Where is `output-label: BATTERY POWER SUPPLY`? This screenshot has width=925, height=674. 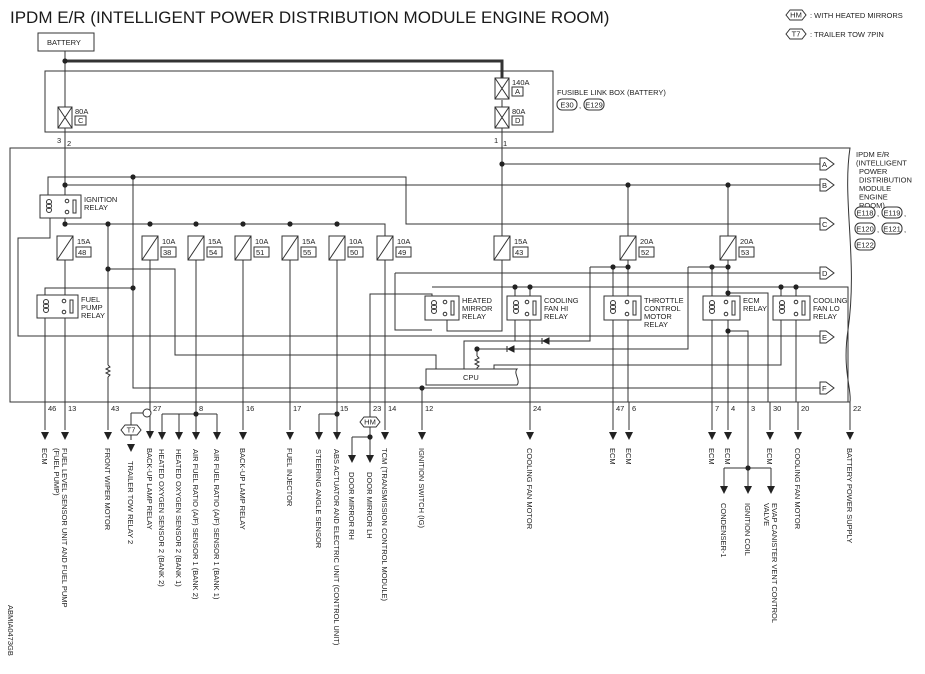 output-label: BATTERY POWER SUPPLY is located at coordinates (849, 495).